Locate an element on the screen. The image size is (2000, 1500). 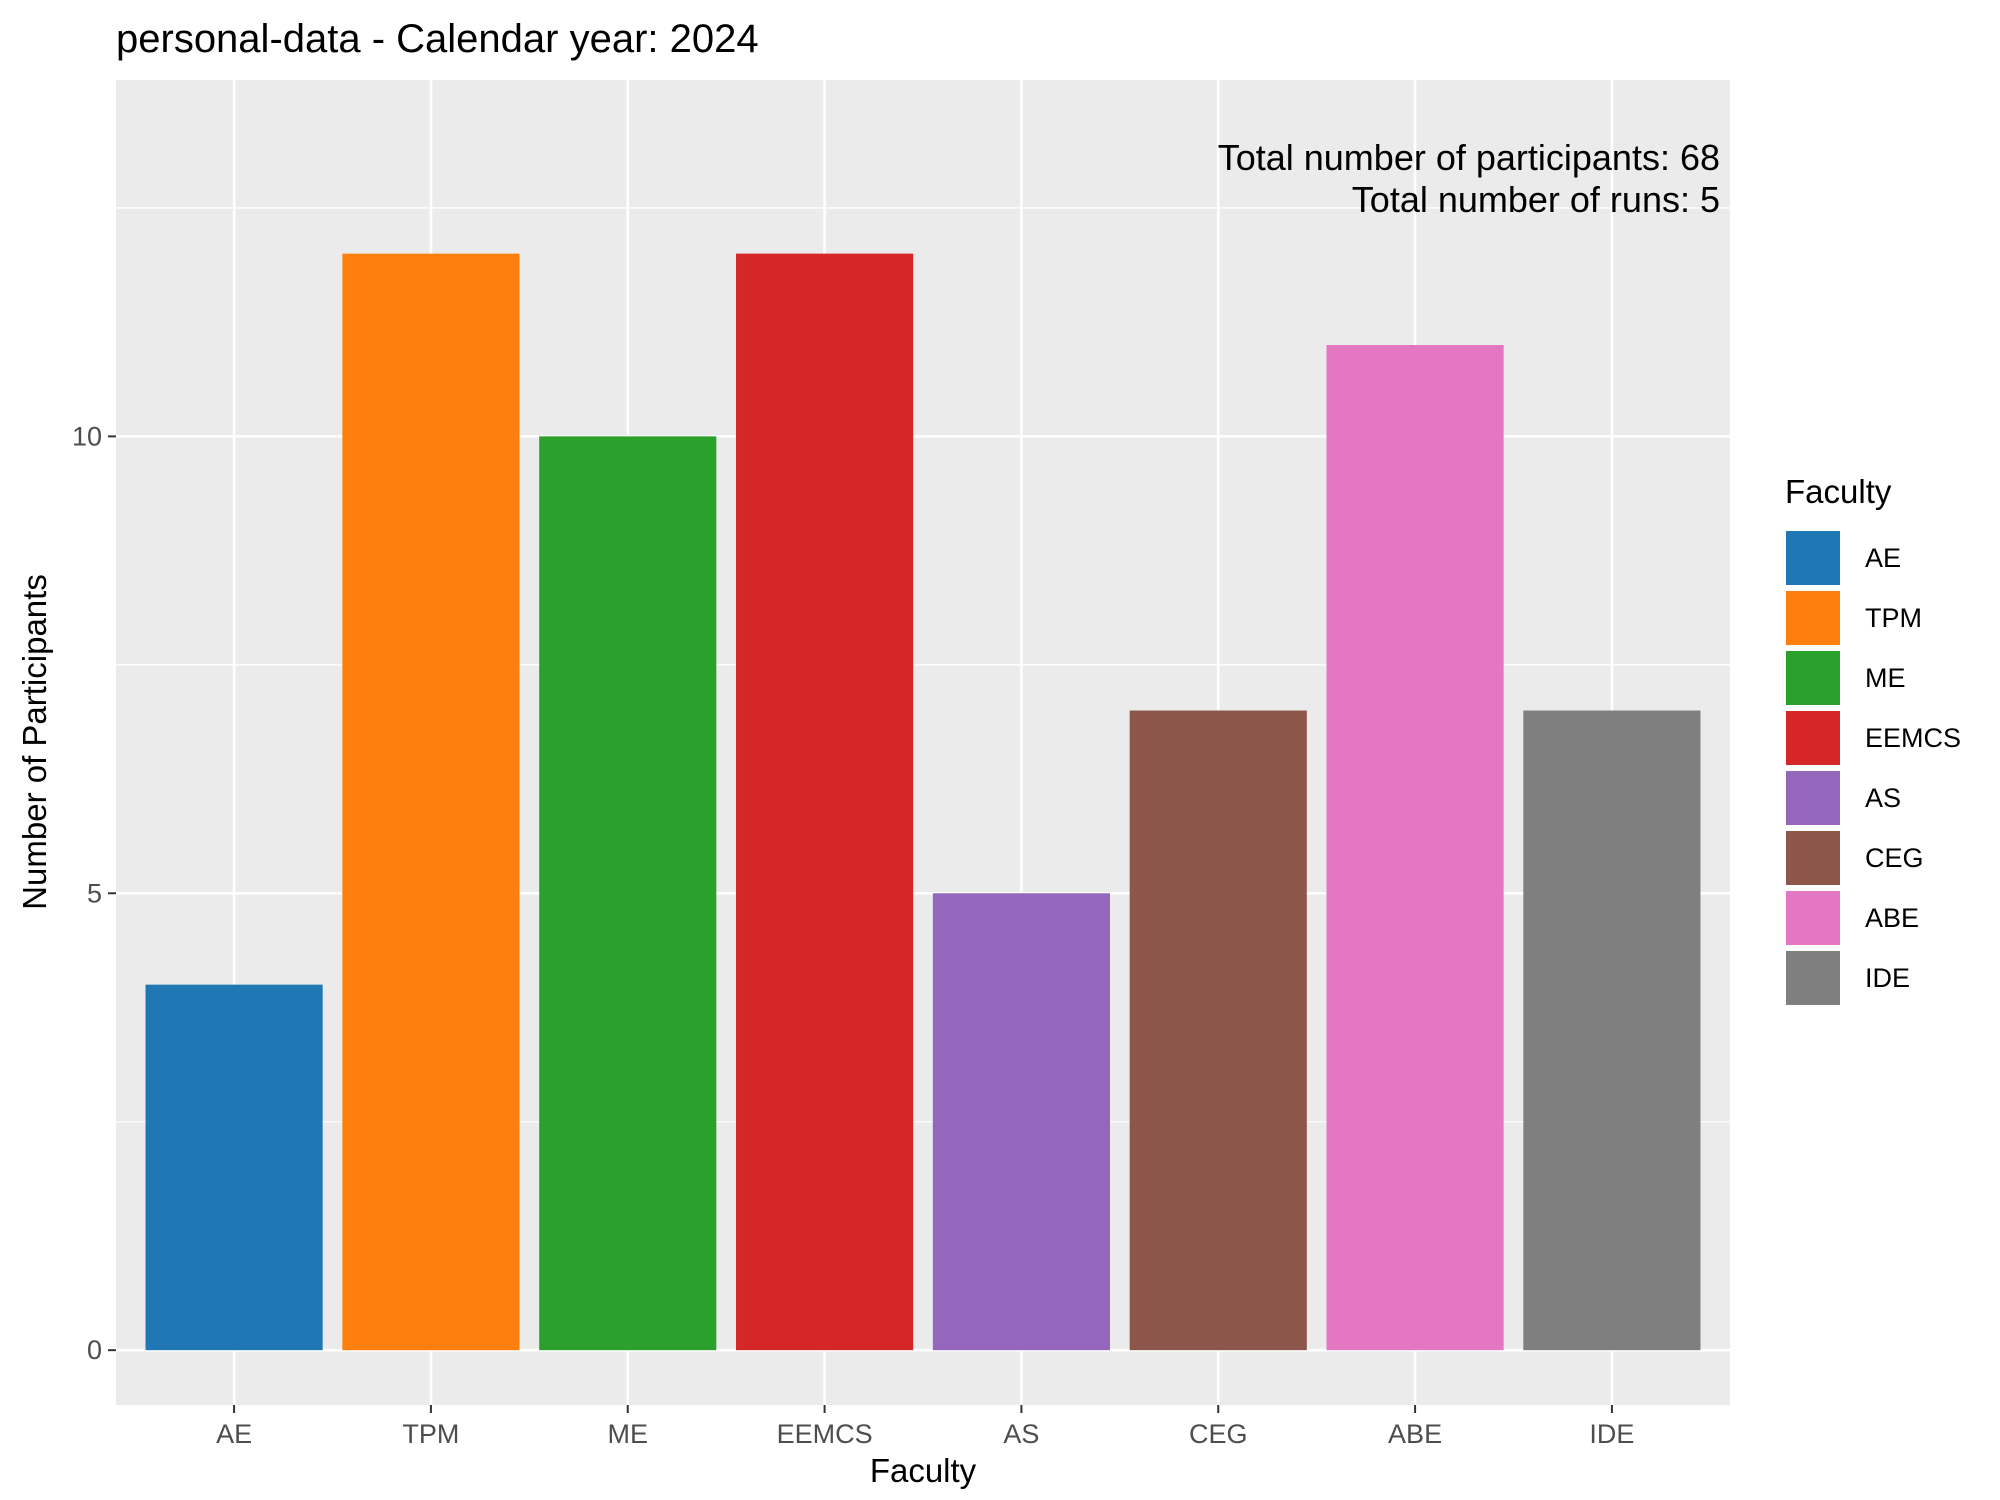
y-tick-label: 10 is located at coordinates (87, 436).